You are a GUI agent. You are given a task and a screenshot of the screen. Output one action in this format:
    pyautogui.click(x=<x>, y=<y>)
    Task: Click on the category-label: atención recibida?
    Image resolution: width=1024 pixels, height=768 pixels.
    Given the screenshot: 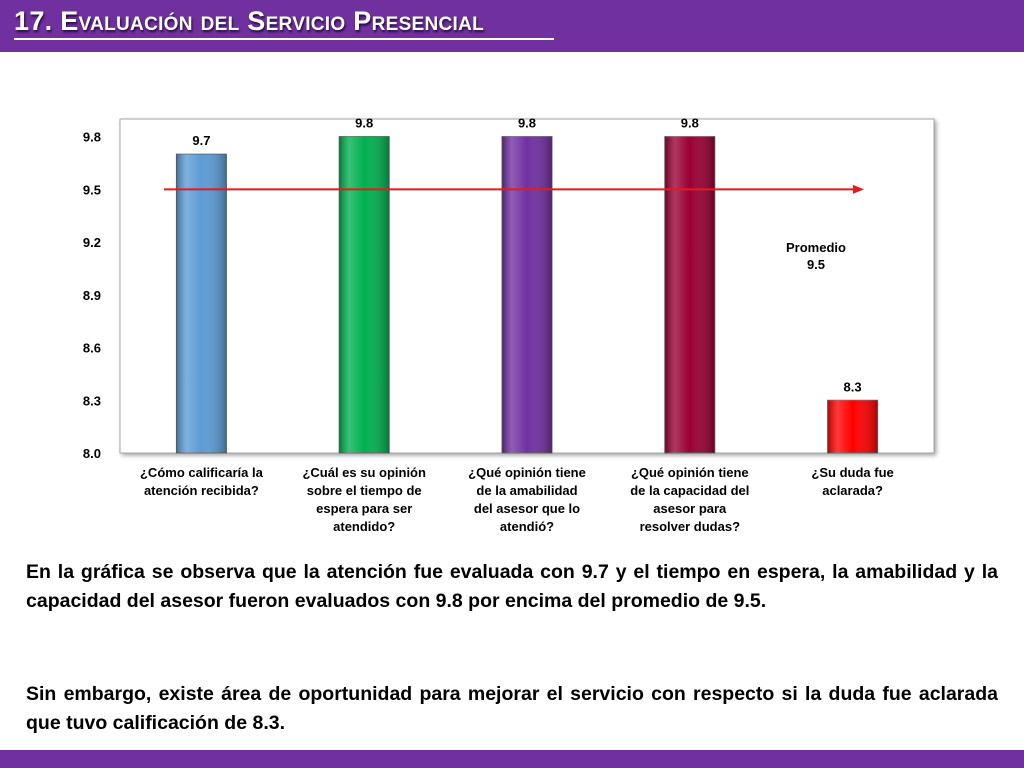 What is the action you would take?
    pyautogui.click(x=201, y=490)
    